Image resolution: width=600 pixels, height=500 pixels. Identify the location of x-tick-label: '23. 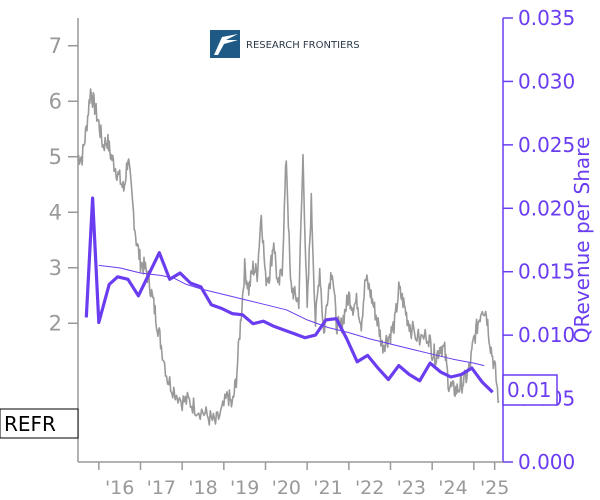
(411, 488).